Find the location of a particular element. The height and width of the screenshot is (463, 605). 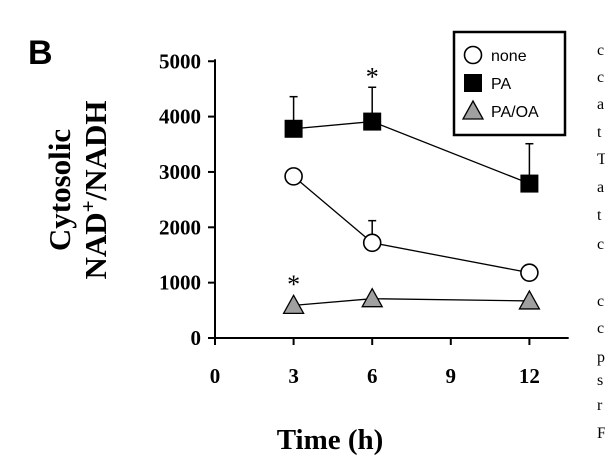

text-fragment: r is located at coordinates (600, 405).